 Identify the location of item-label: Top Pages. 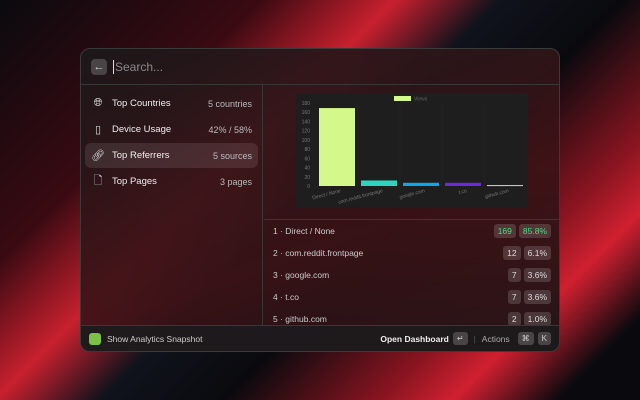
(134, 181).